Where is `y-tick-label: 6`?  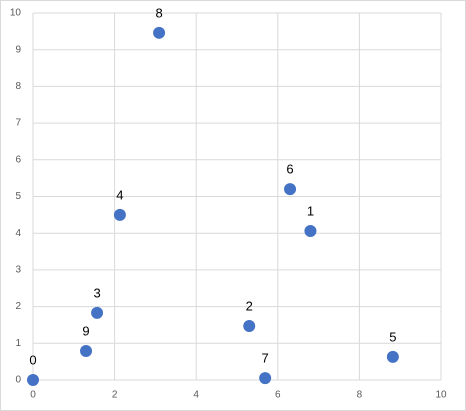
y-tick-label: 6 is located at coordinates (18, 159).